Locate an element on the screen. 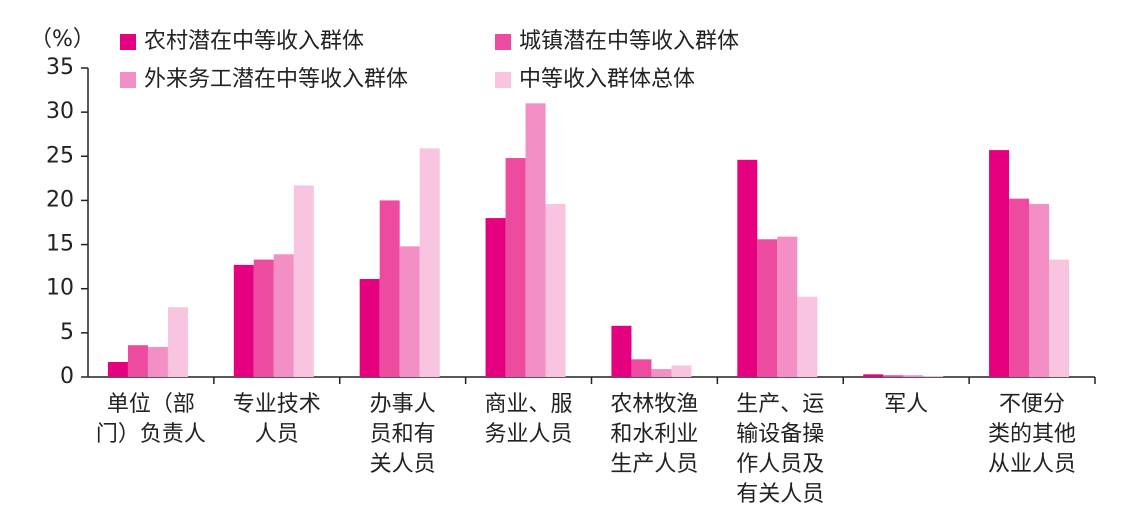  x-tick-label: 不便分 is located at coordinates (1032, 404).